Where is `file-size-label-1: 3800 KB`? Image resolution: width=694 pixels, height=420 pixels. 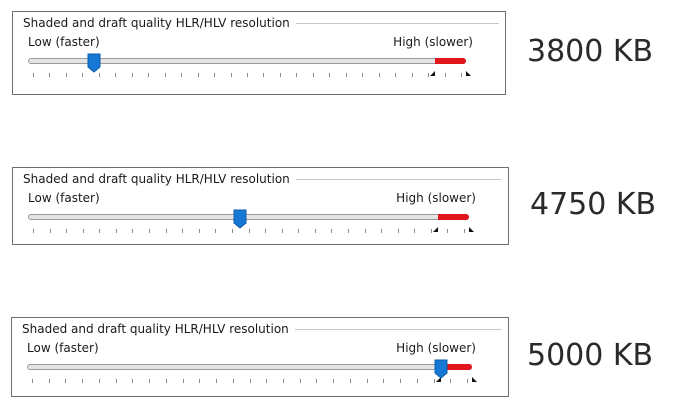
file-size-label-1: 3800 KB is located at coordinates (590, 51).